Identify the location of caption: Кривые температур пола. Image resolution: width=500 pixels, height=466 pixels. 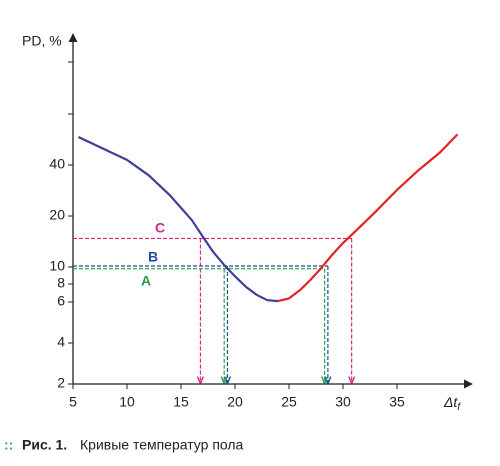
(162, 445).